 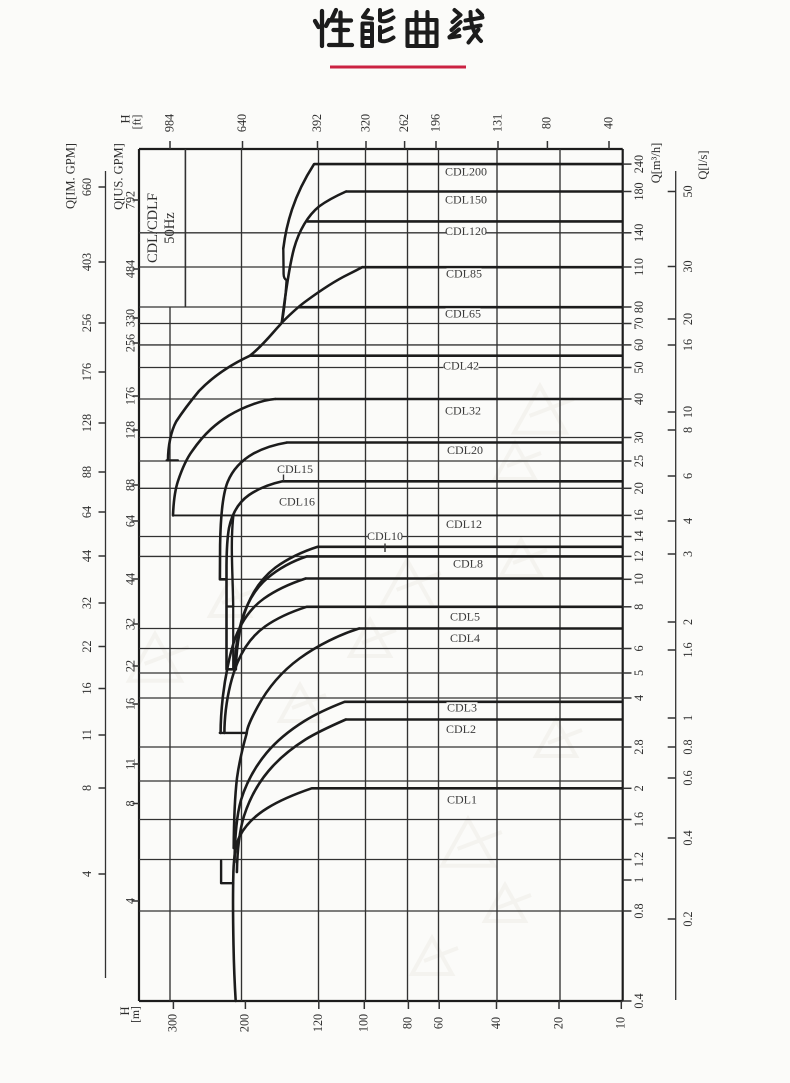 I want to click on svg-text: CDL20, so click(x=465, y=450).